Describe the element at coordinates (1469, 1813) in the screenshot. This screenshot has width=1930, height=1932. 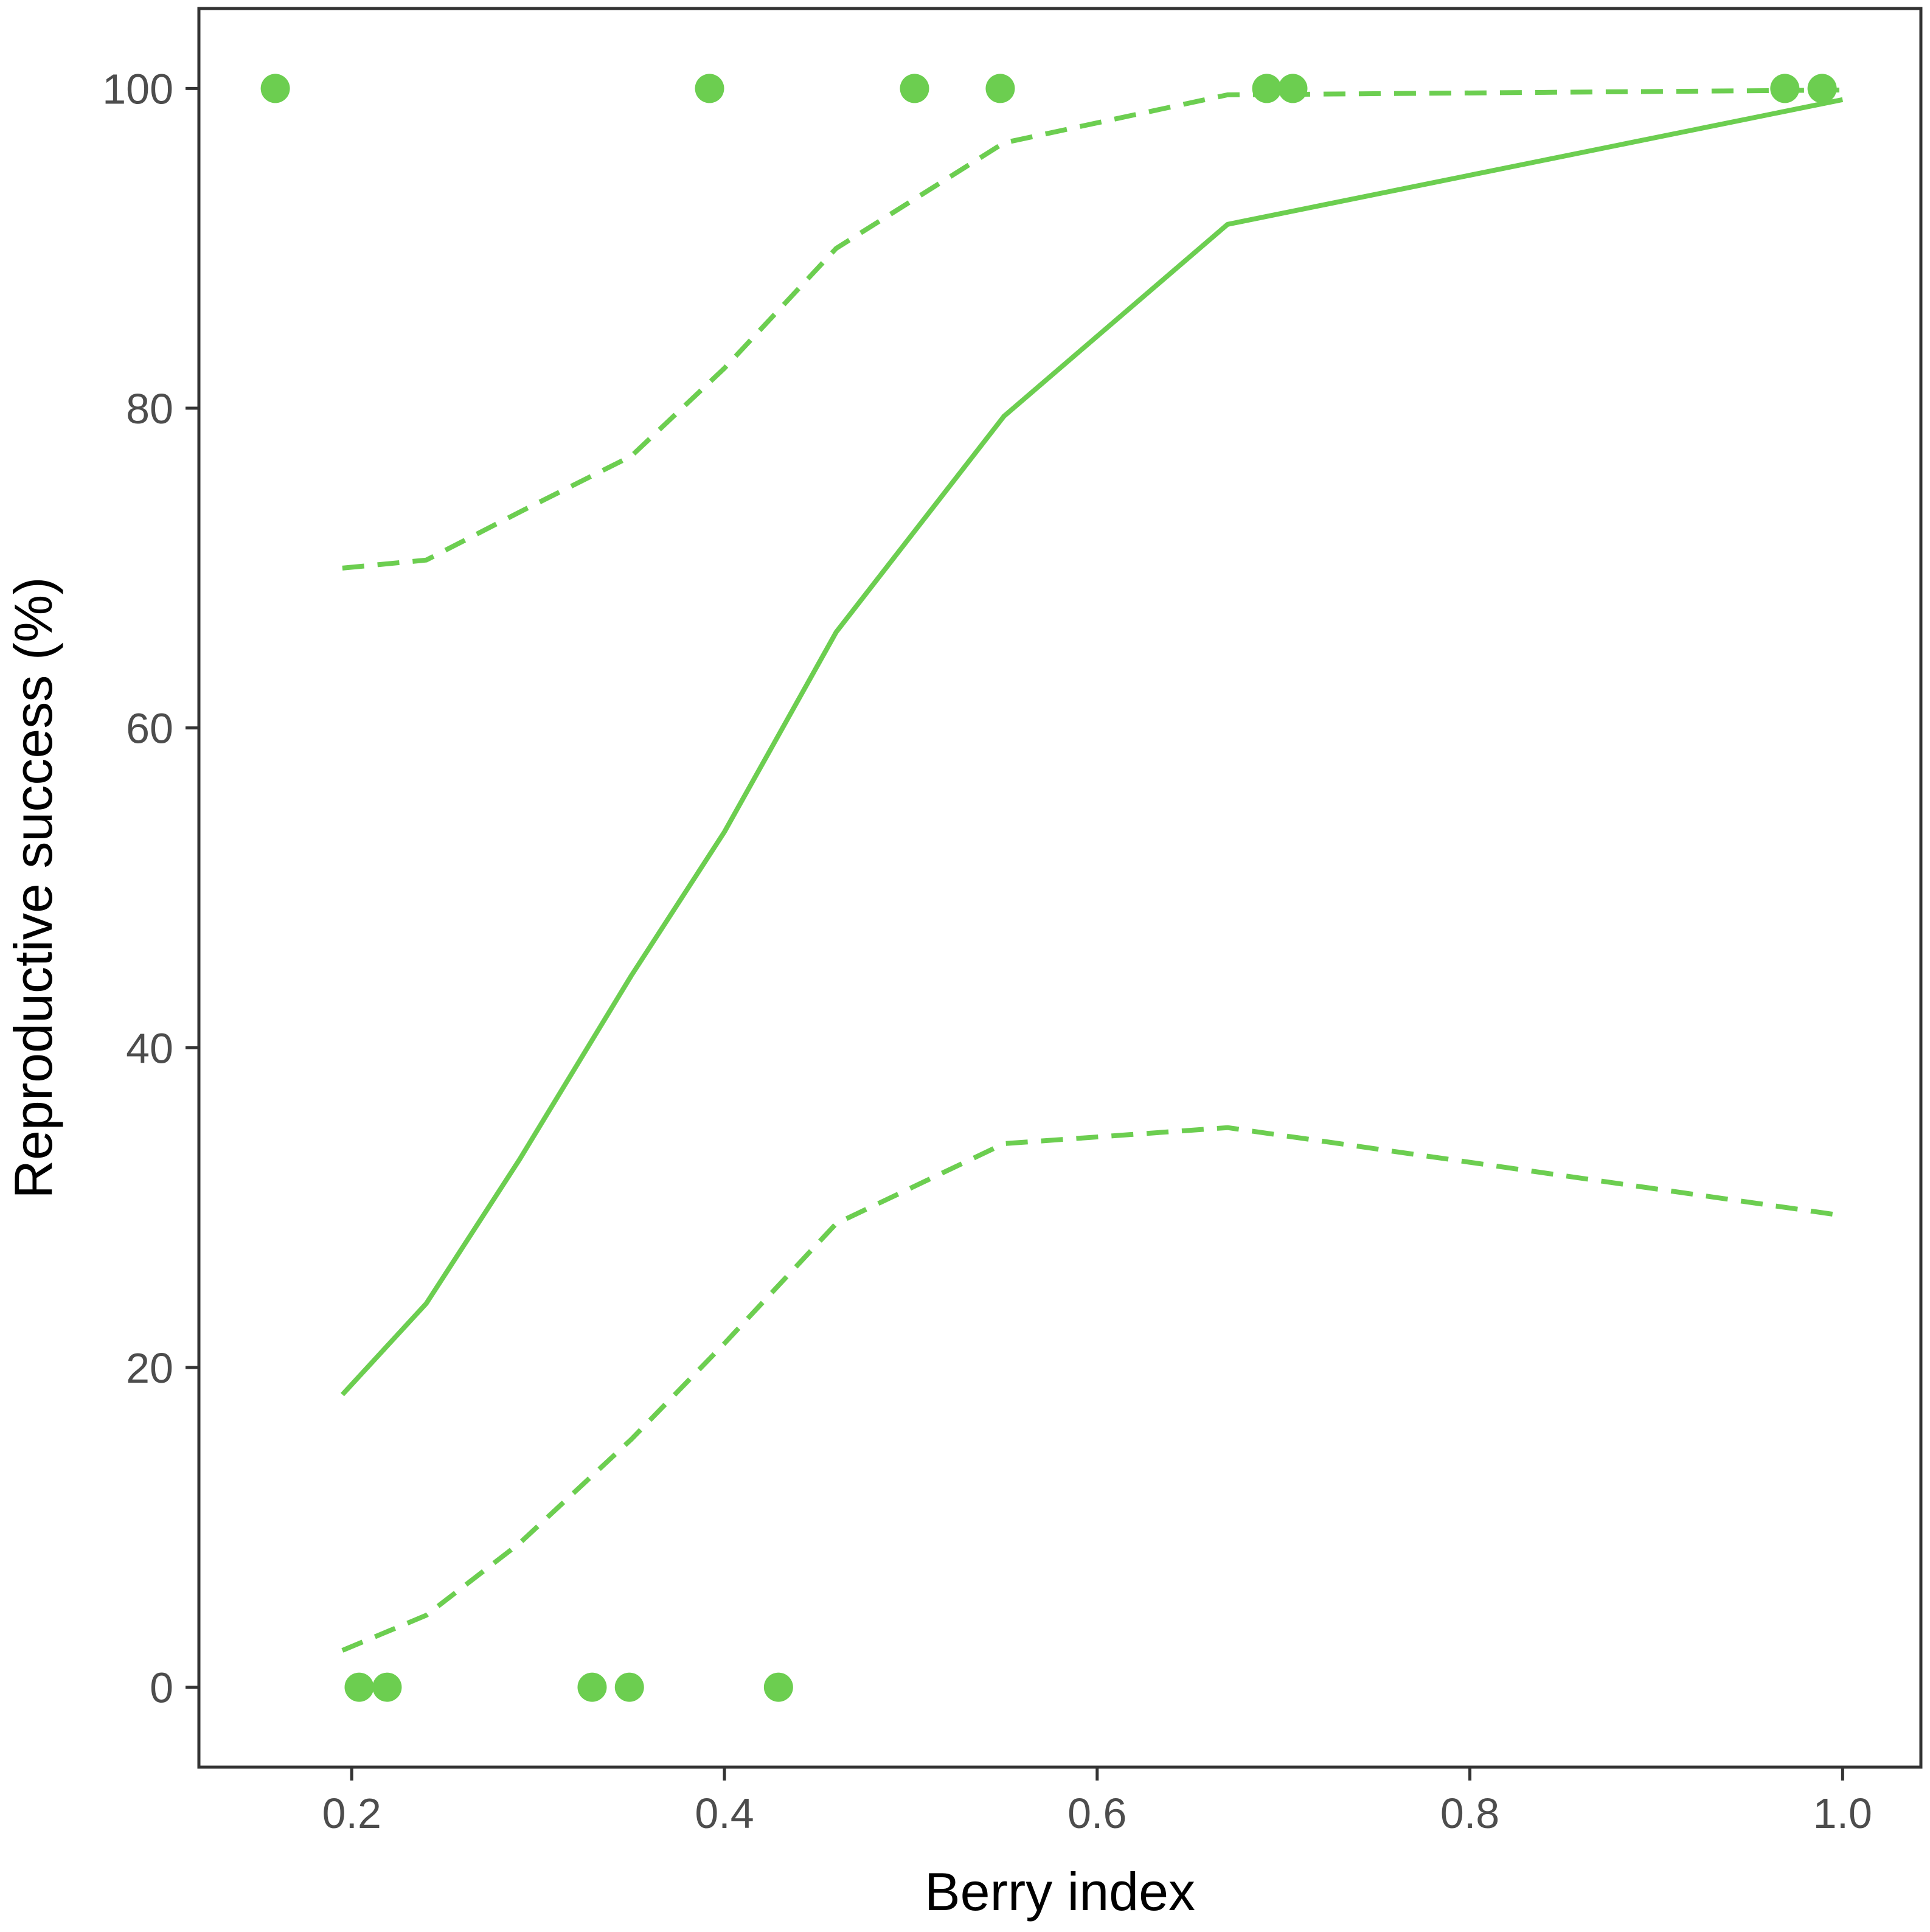
I see `x-tick-label: 0.8` at that location.